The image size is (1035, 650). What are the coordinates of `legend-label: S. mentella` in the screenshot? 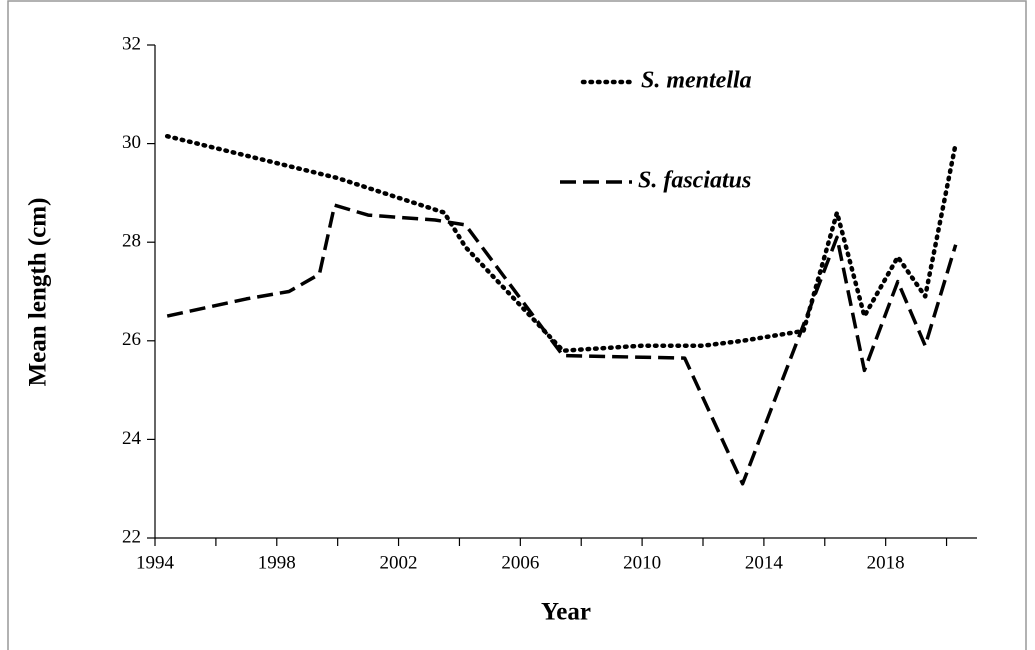 It's located at (696, 81).